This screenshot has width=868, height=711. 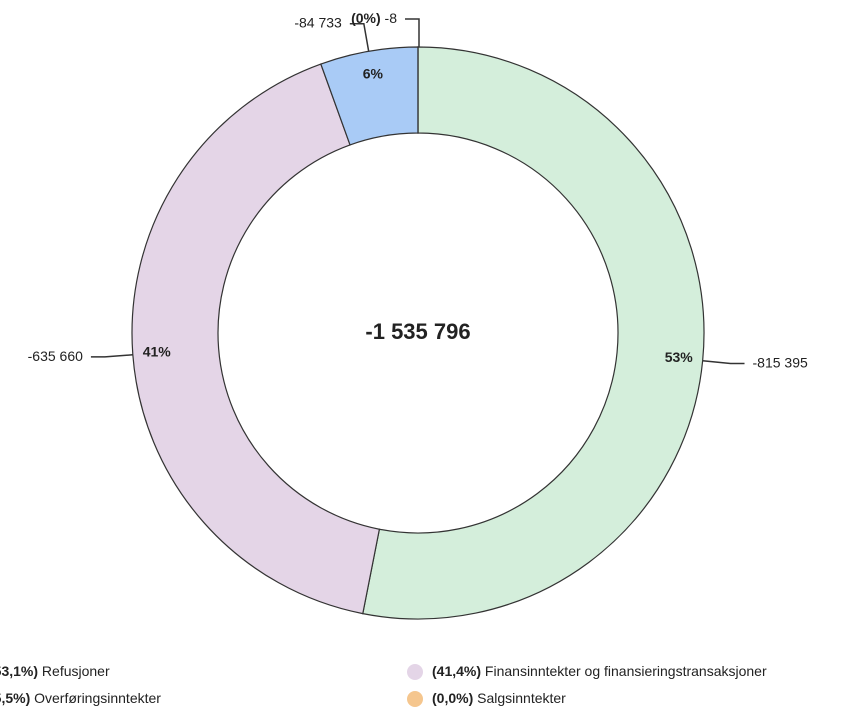 What do you see at coordinates (391, 18) in the screenshot?
I see `value-text: -8` at bounding box center [391, 18].